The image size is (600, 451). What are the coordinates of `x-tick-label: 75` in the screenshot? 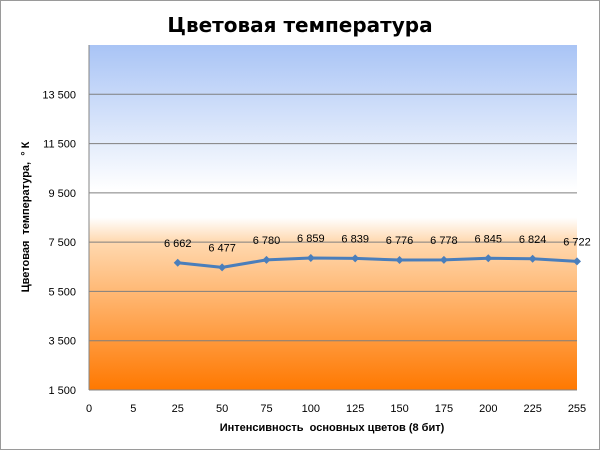 It's located at (266, 409).